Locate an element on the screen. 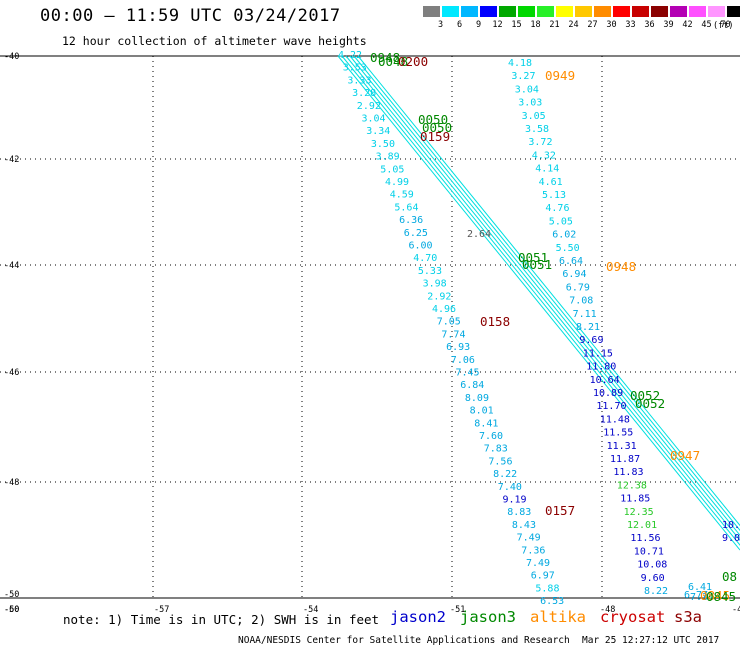  legend-label: 33 is located at coordinates (630, 25).